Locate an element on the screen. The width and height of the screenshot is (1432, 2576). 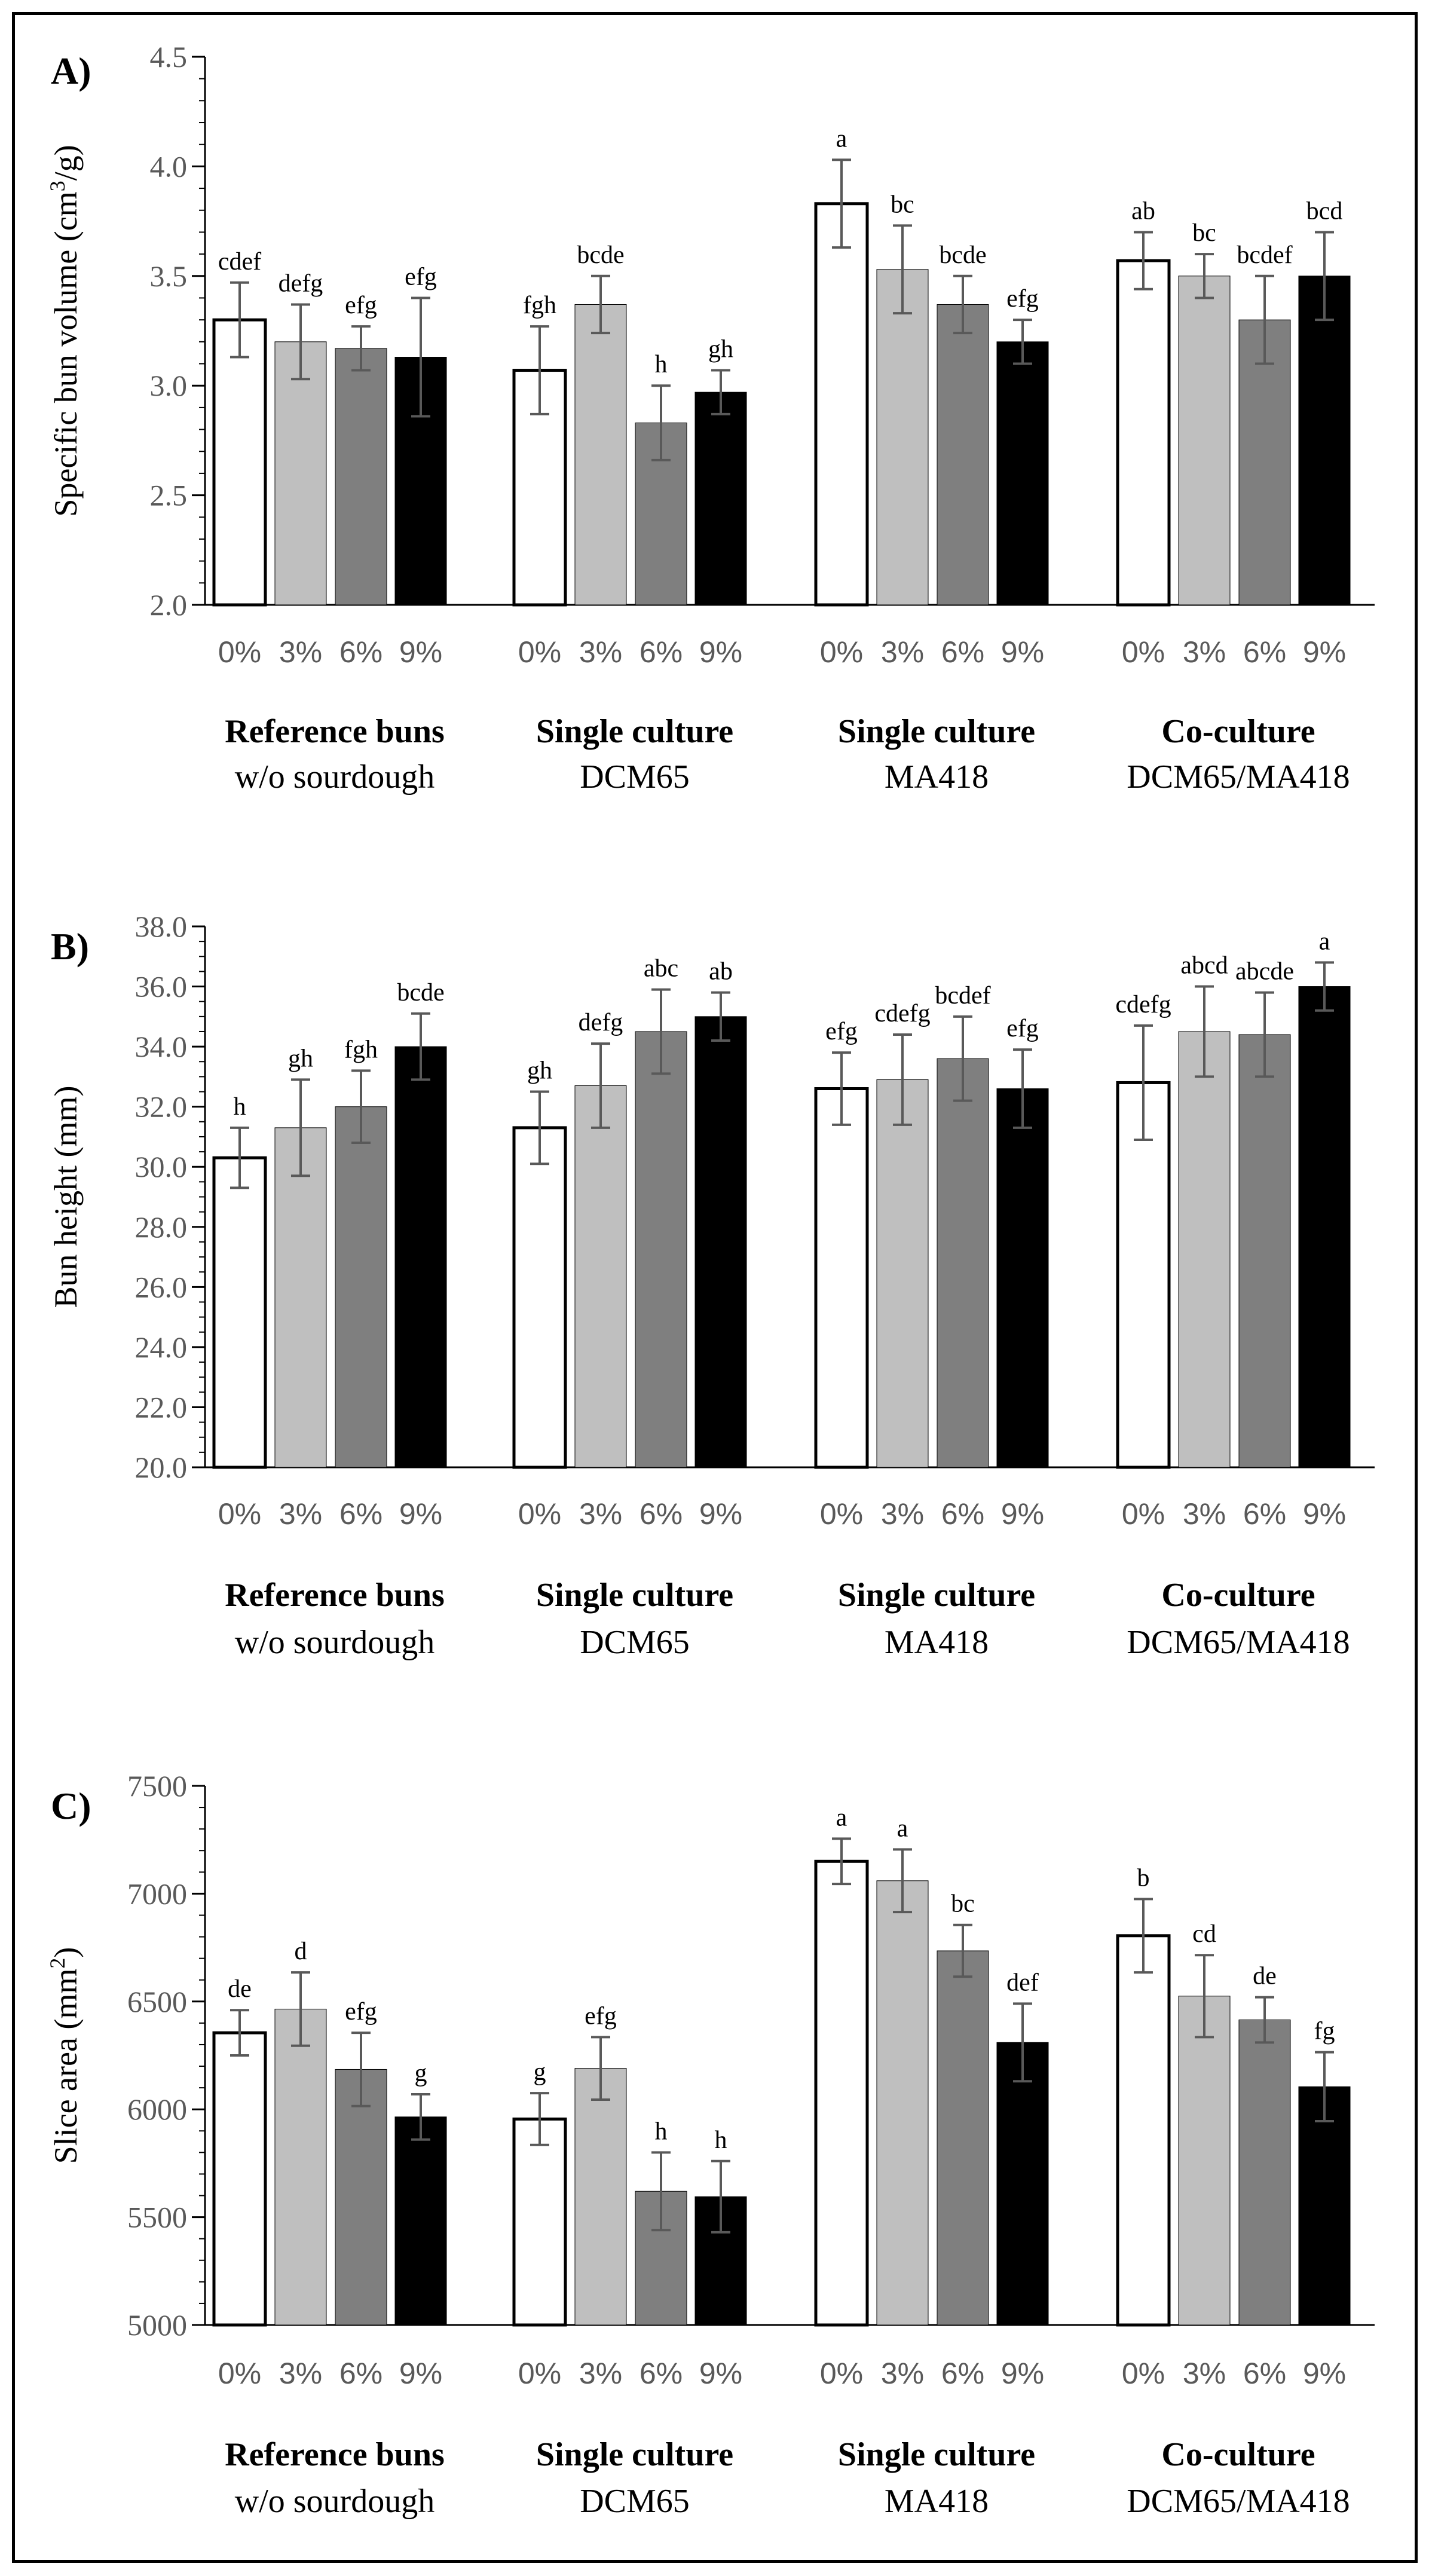
significance-letter: fg is located at coordinates (1325, 2031).